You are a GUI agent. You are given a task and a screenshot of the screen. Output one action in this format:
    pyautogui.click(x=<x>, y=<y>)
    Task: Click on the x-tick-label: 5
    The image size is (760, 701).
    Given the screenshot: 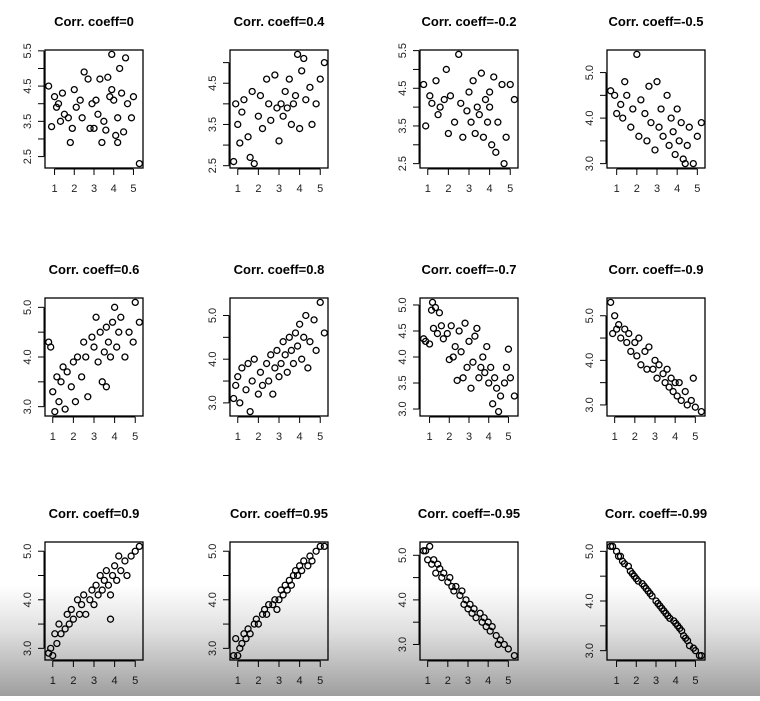 What is the action you would take?
    pyautogui.click(x=320, y=681)
    